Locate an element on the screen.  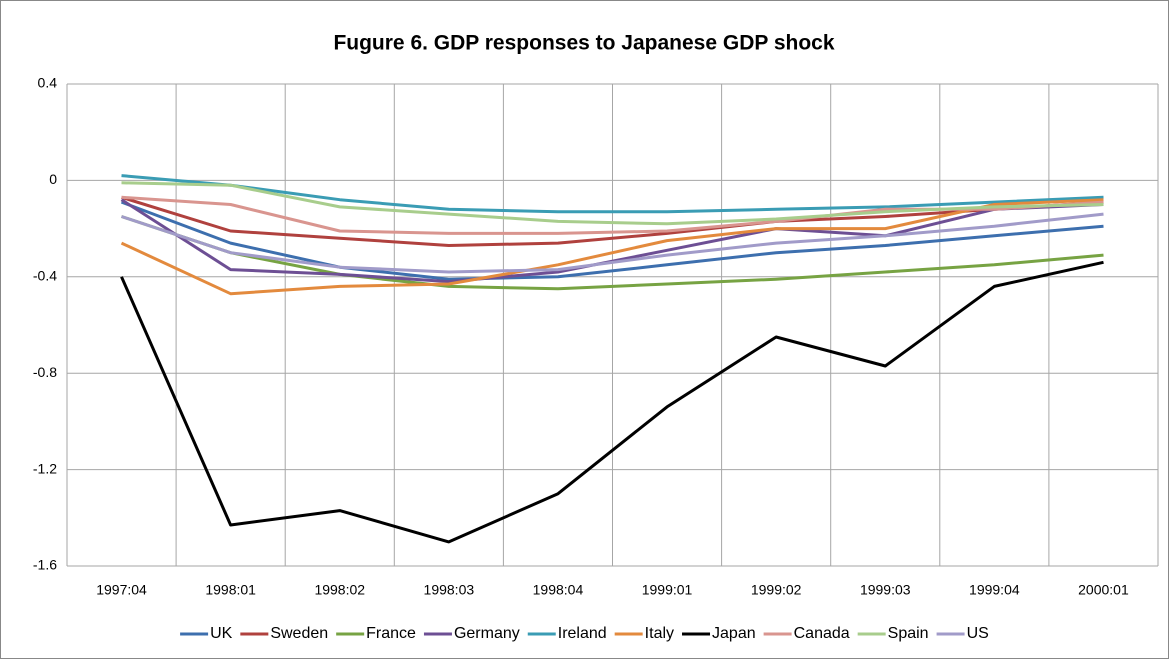
x-tick-label: 1998:01 is located at coordinates (230, 590).